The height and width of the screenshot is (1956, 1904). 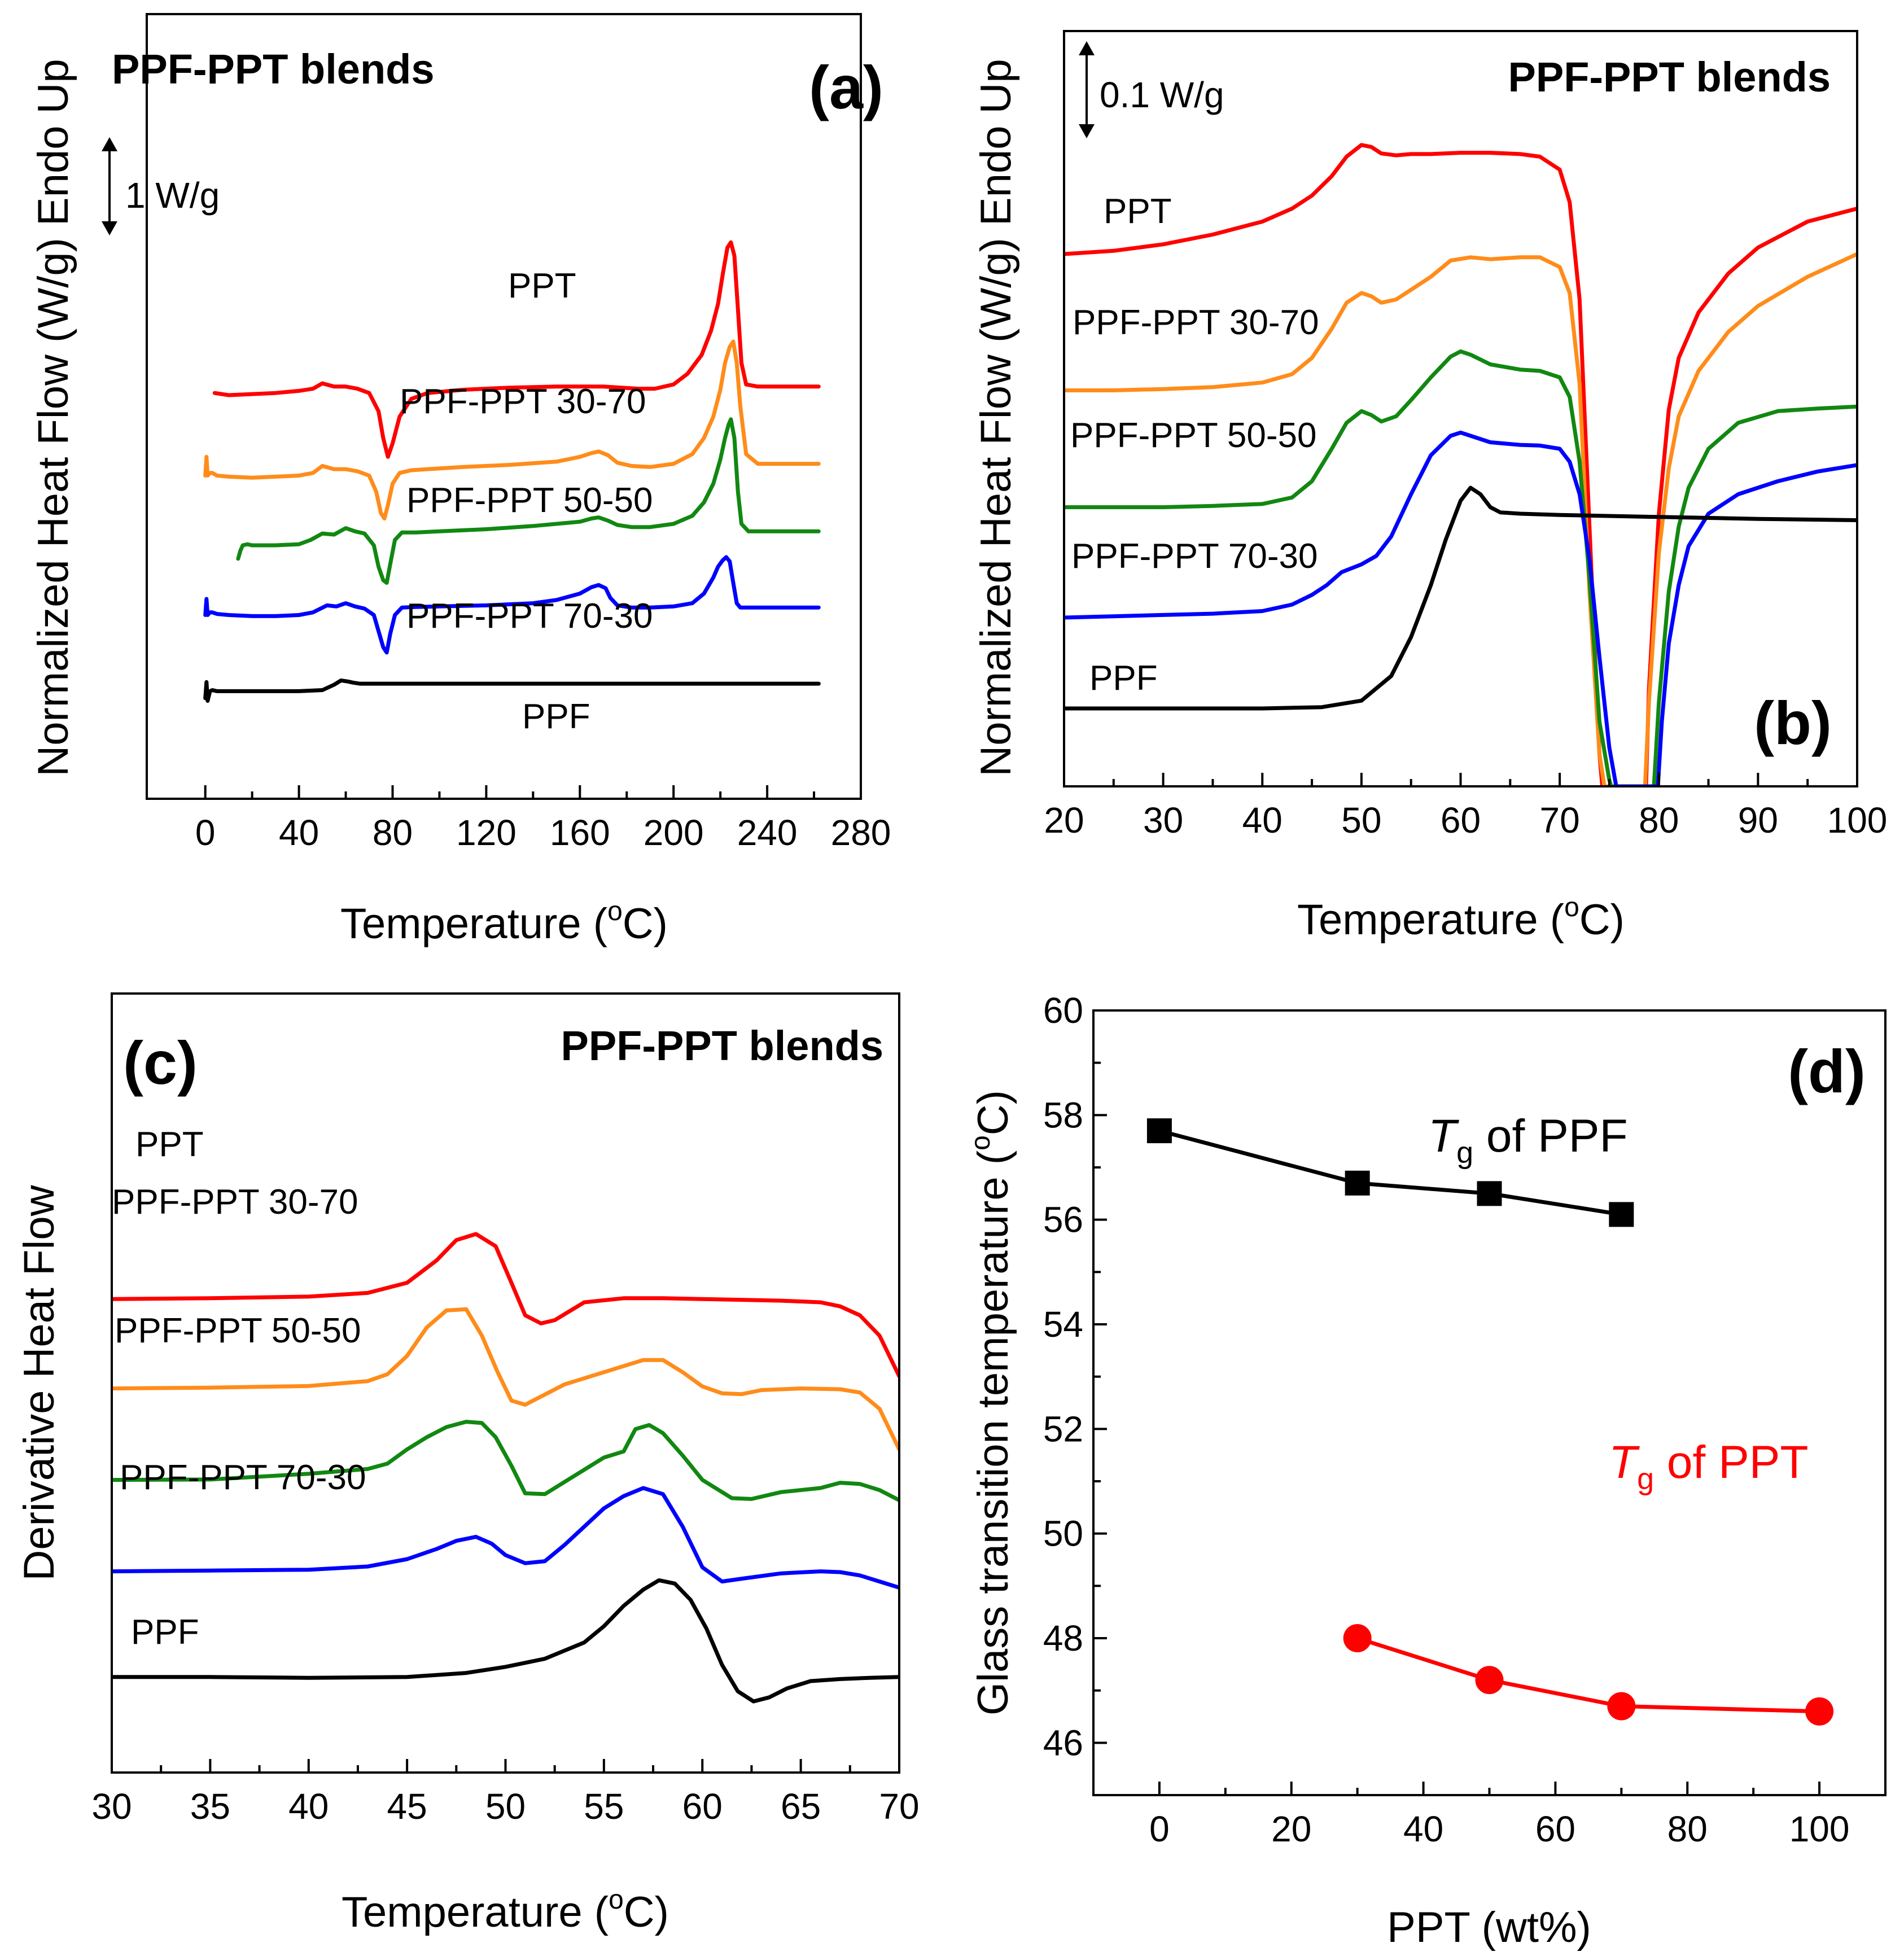 I want to click on panel-d-ytick-label: 60, so click(x=1063, y=1011).